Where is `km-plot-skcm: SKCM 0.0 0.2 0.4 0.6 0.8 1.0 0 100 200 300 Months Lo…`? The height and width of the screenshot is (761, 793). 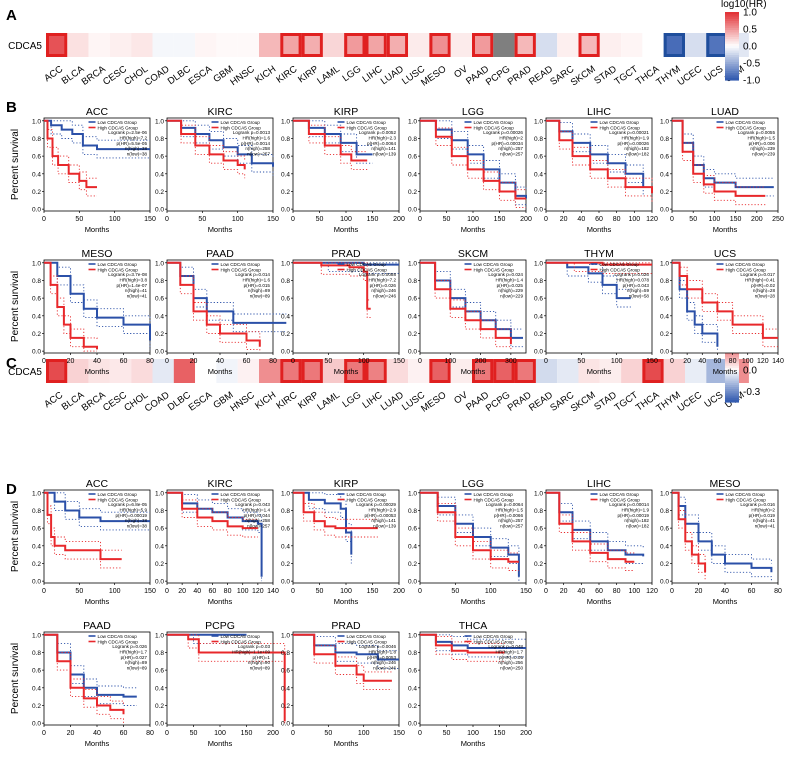 km-plot-skcm: SKCM 0.0 0.2 0.4 0.6 0.8 1.0 0 100 200 300 Months Lo… is located at coordinates (467, 312).